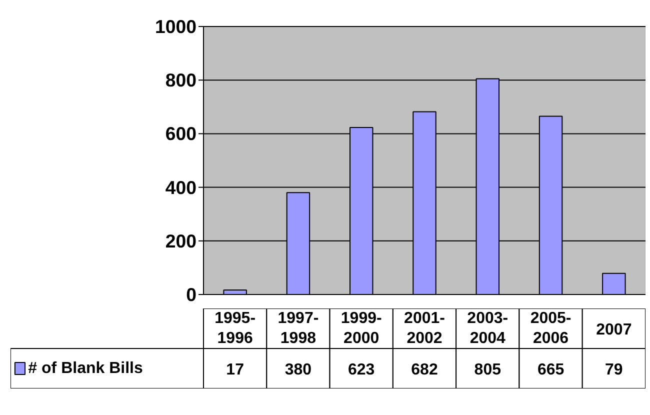 The image size is (650, 415). Describe the element at coordinates (298, 370) in the screenshot. I see `data-label: 380` at that location.